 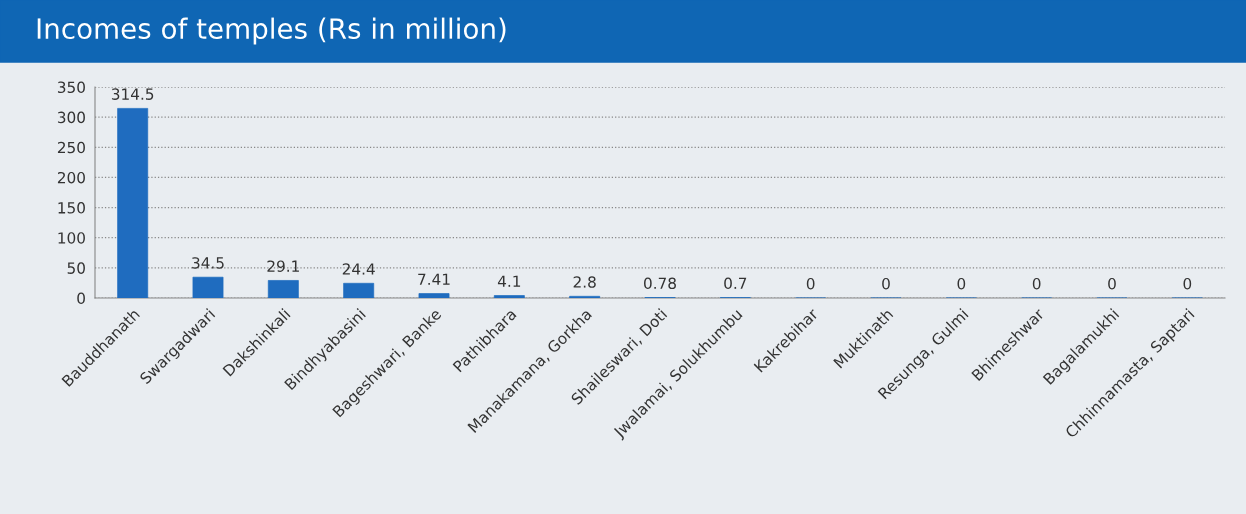 I want to click on y-tick-label: 250, so click(x=71, y=147).